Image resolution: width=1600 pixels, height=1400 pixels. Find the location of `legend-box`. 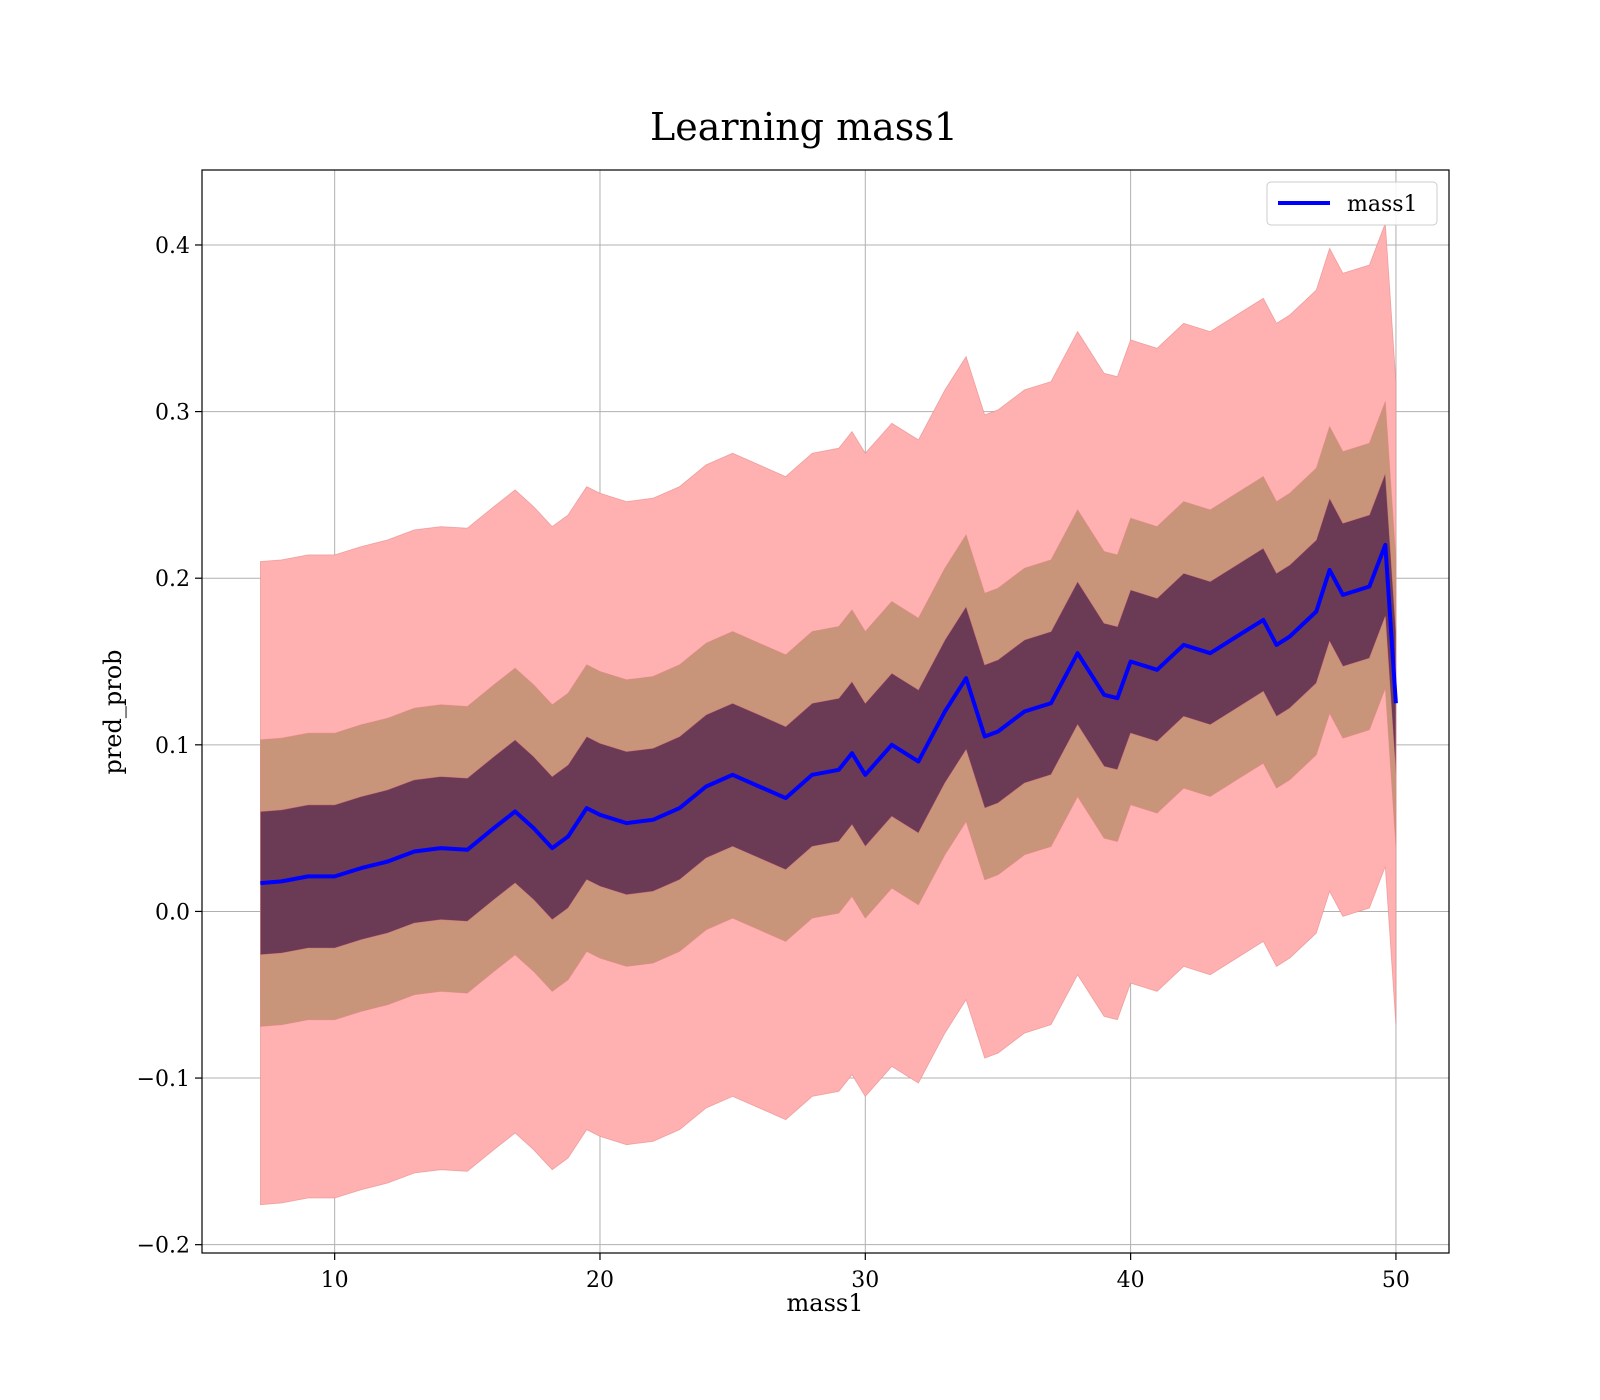

legend-box is located at coordinates (1352, 203).